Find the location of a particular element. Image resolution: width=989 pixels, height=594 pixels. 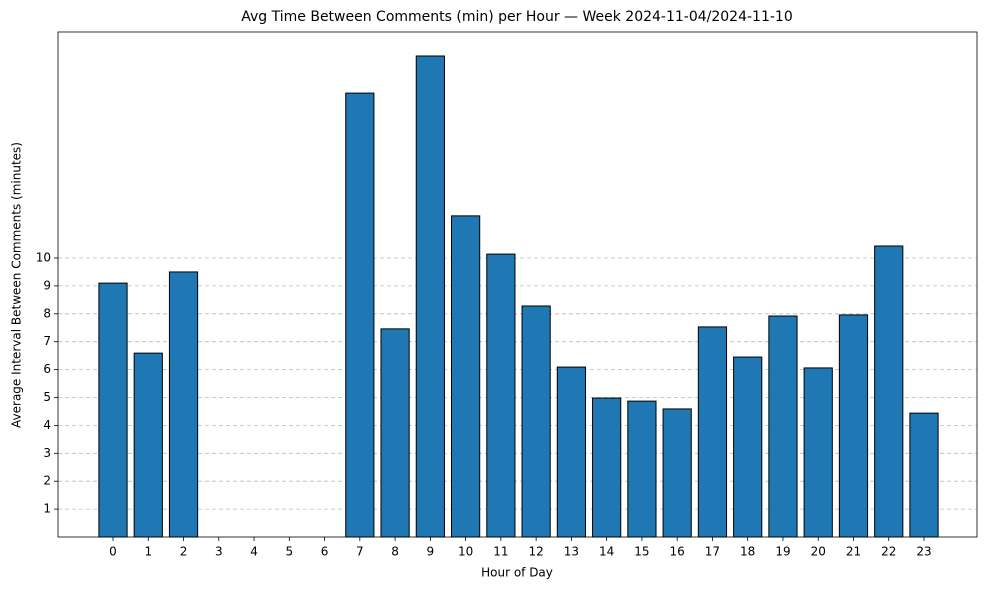

y-tick-label: 4 is located at coordinates (47, 425).